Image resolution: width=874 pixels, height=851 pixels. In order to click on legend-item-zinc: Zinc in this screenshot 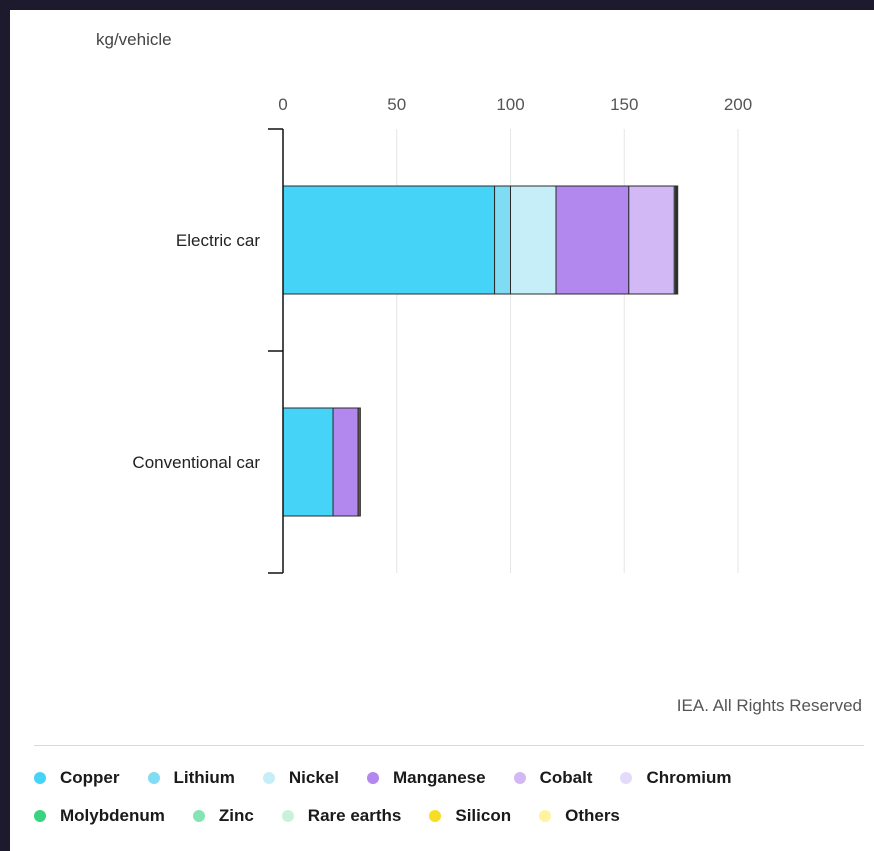, I will do `click(223, 816)`.